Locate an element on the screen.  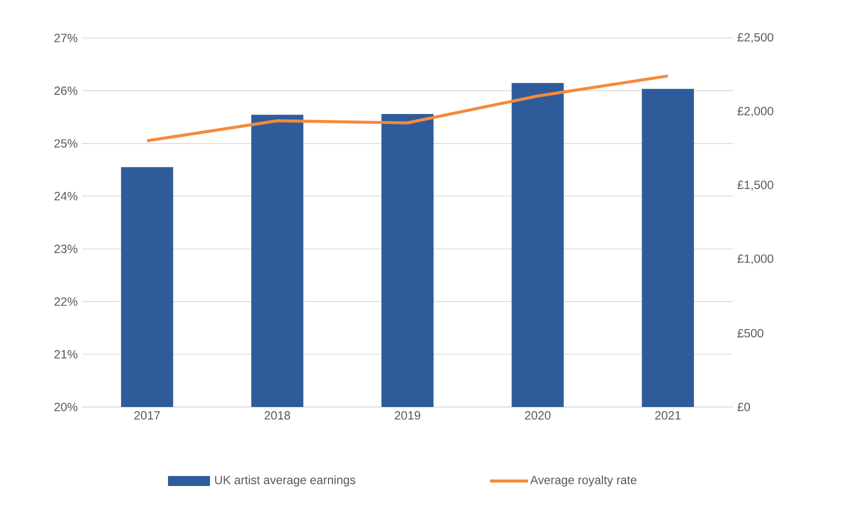
x-tick-label: 2019 is located at coordinates (407, 415).